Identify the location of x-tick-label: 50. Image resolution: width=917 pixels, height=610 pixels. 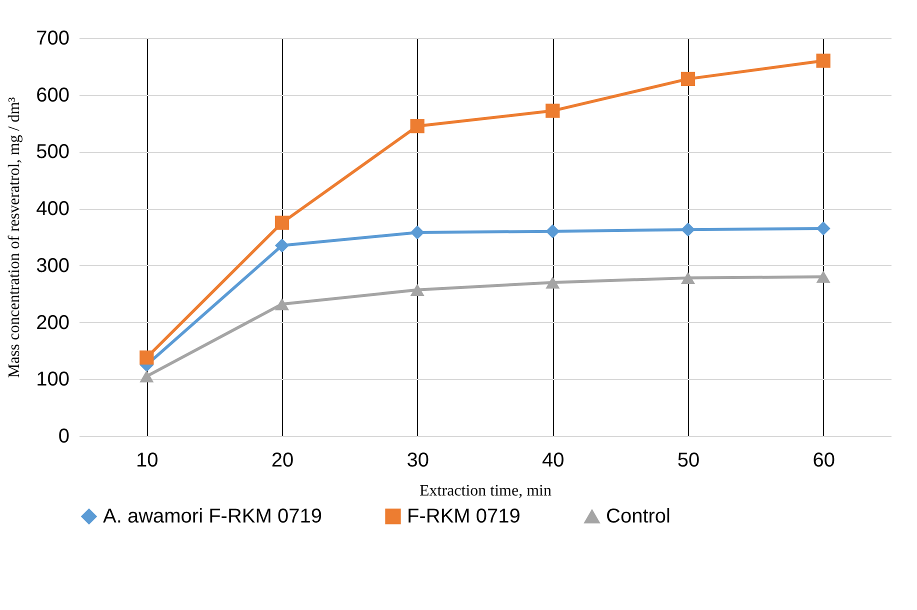
(688, 461).